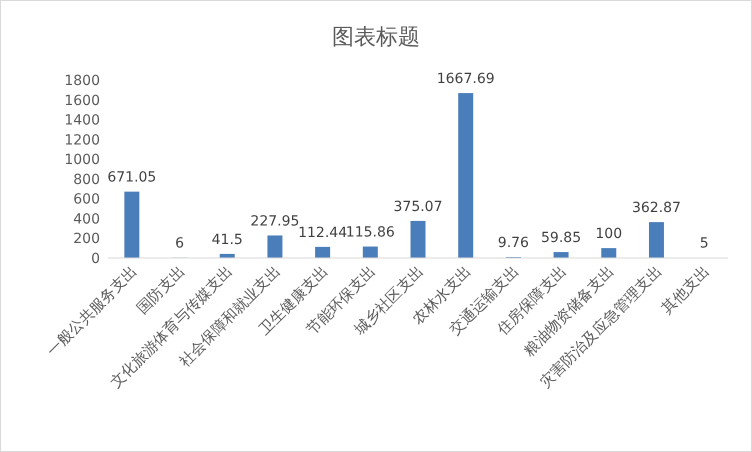  Describe the element at coordinates (656, 208) in the screenshot. I see `data-label: 362.87` at that location.